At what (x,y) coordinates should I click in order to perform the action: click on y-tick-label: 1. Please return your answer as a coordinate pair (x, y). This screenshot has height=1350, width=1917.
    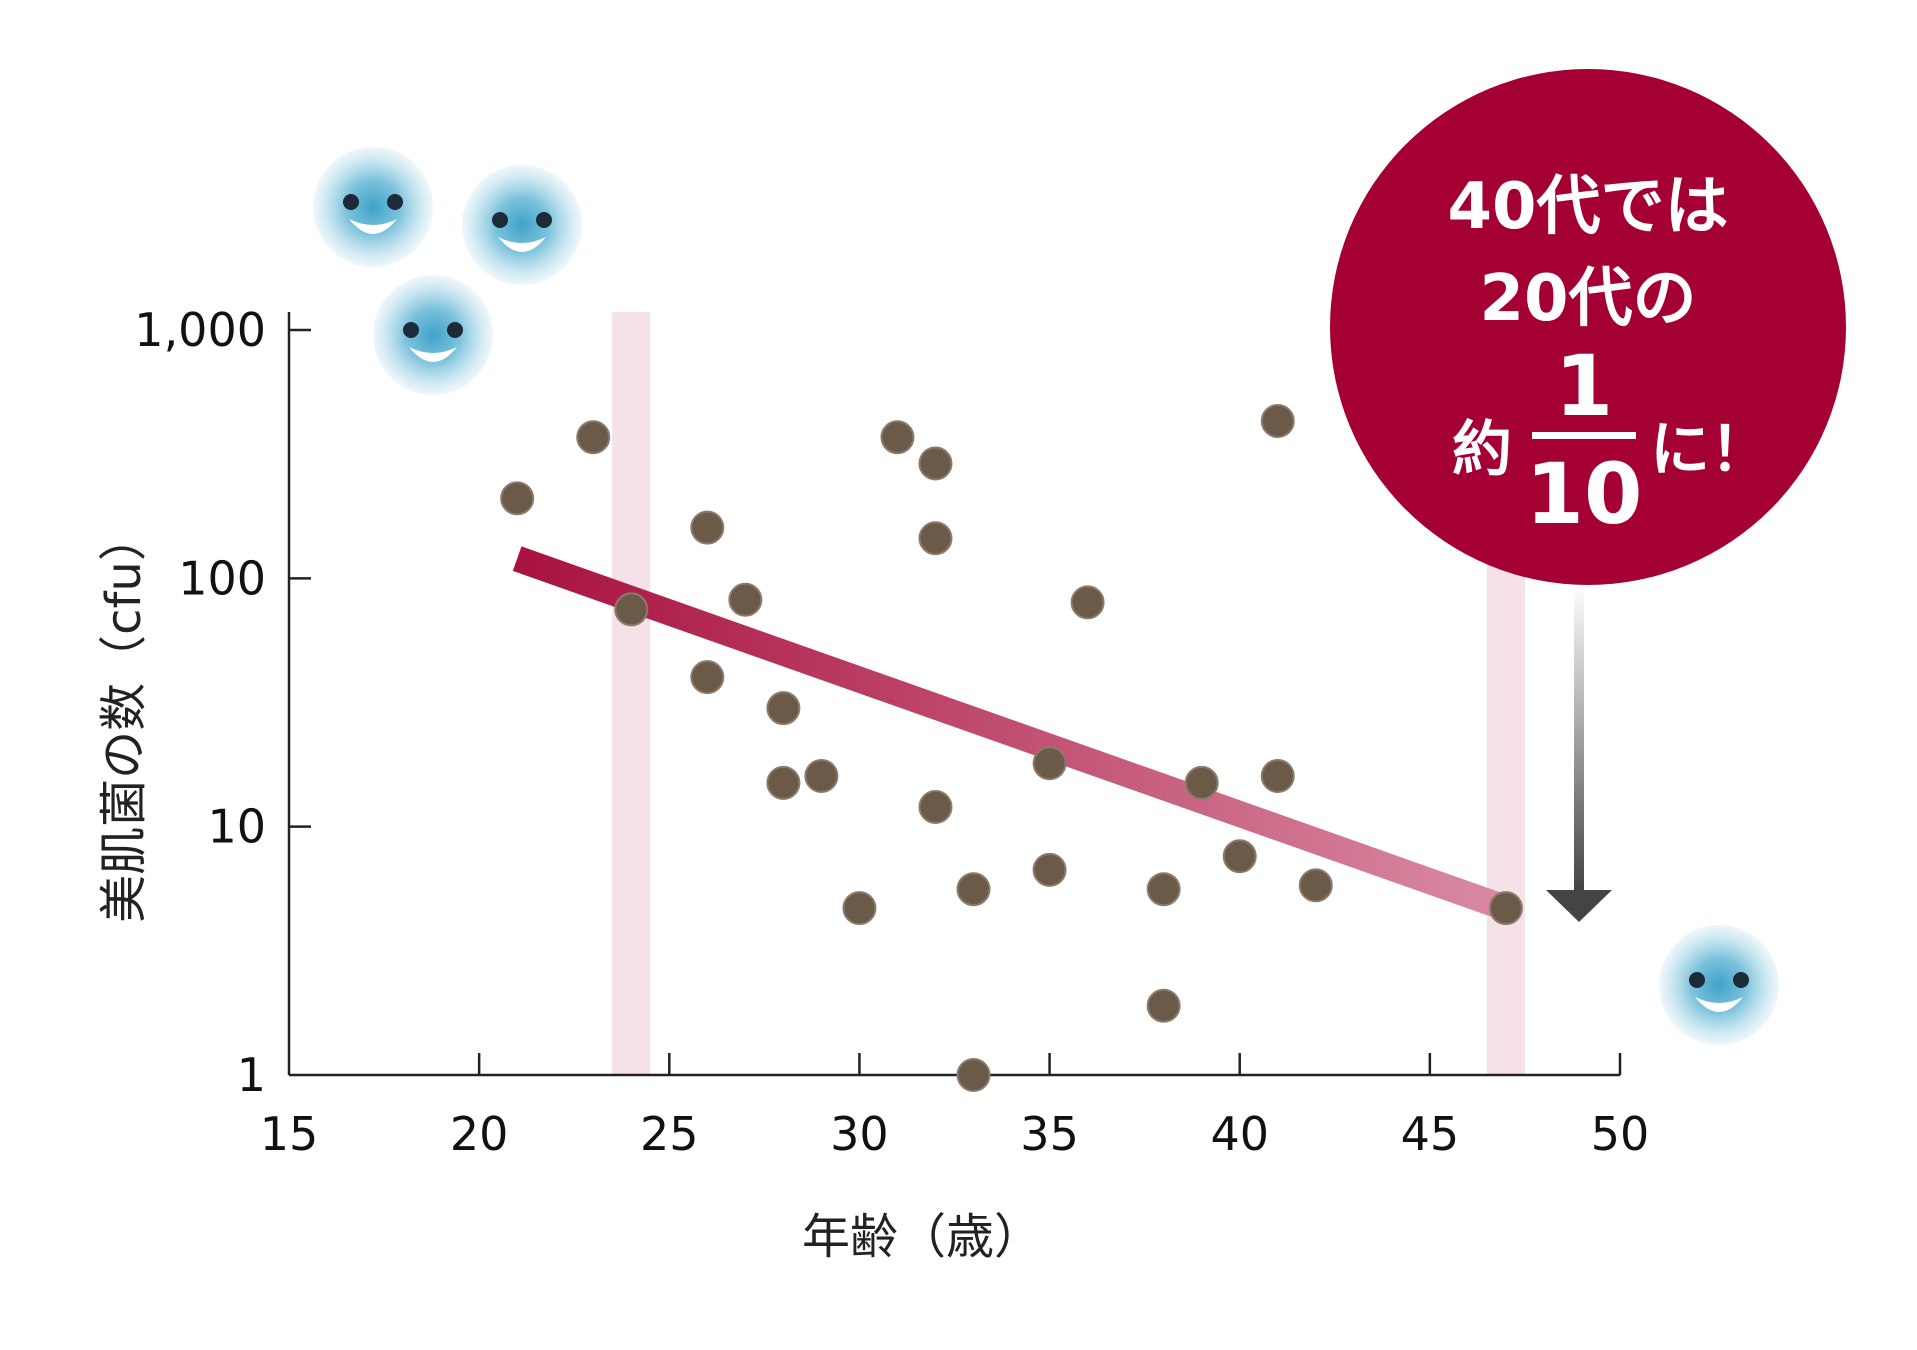
    Looking at the image, I should click on (251, 1075).